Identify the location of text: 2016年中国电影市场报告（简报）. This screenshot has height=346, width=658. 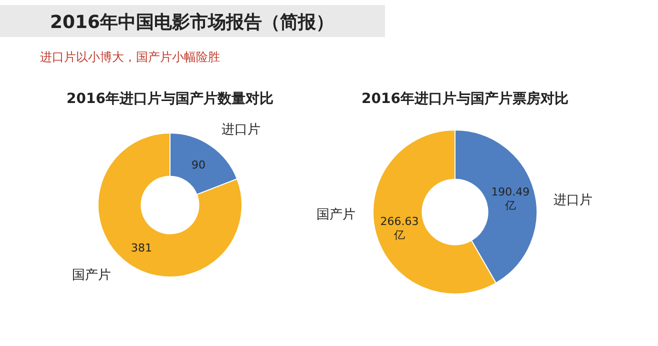
(192, 22).